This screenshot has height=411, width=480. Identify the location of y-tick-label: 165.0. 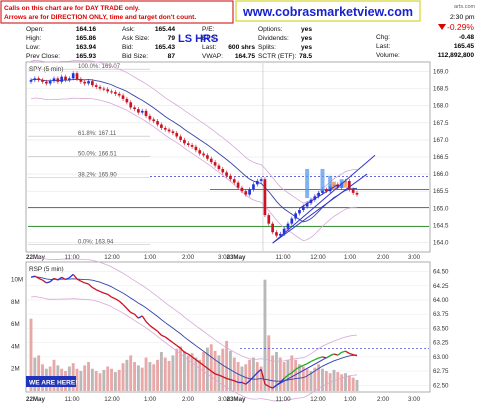
(441, 208).